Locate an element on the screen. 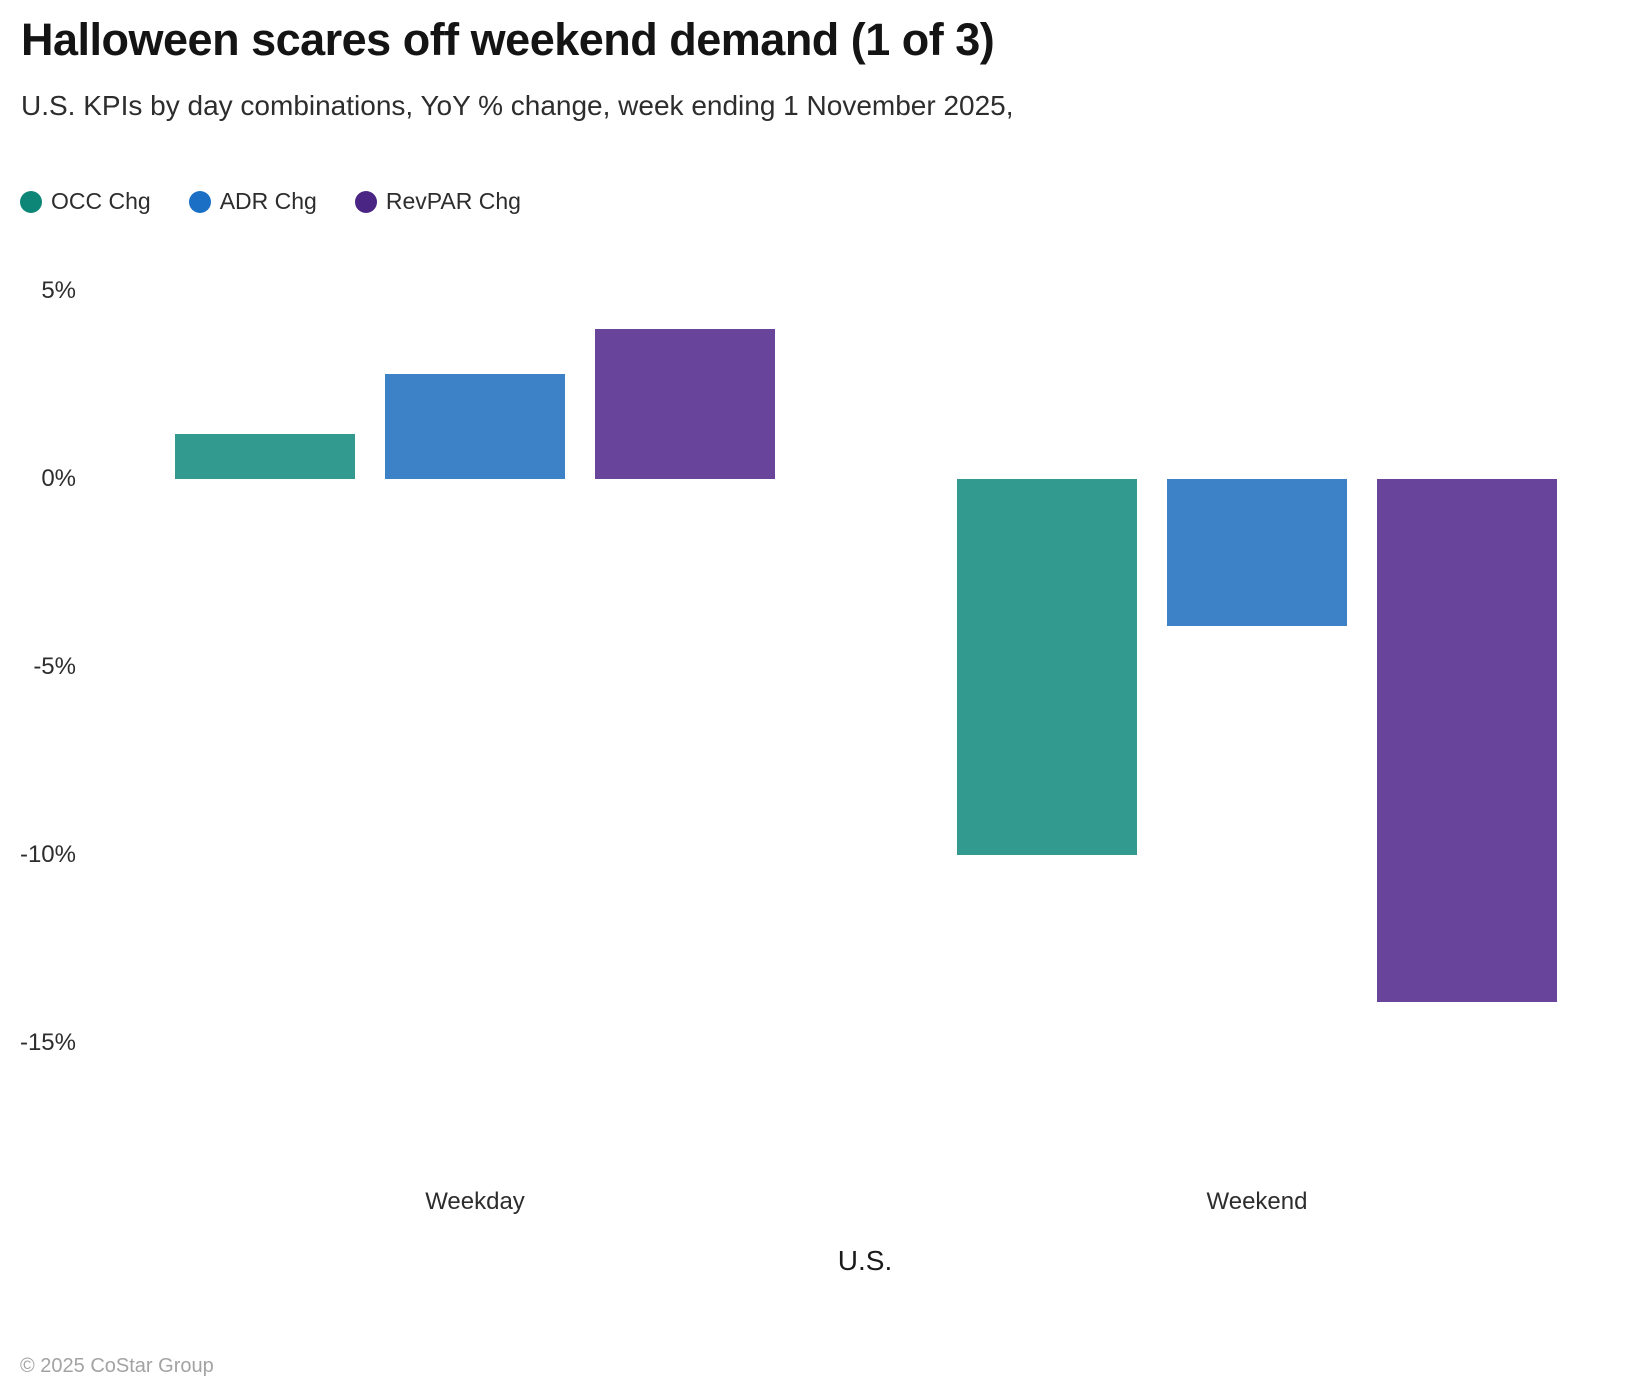  y-axis-tick-label: 5% is located at coordinates (58, 290).